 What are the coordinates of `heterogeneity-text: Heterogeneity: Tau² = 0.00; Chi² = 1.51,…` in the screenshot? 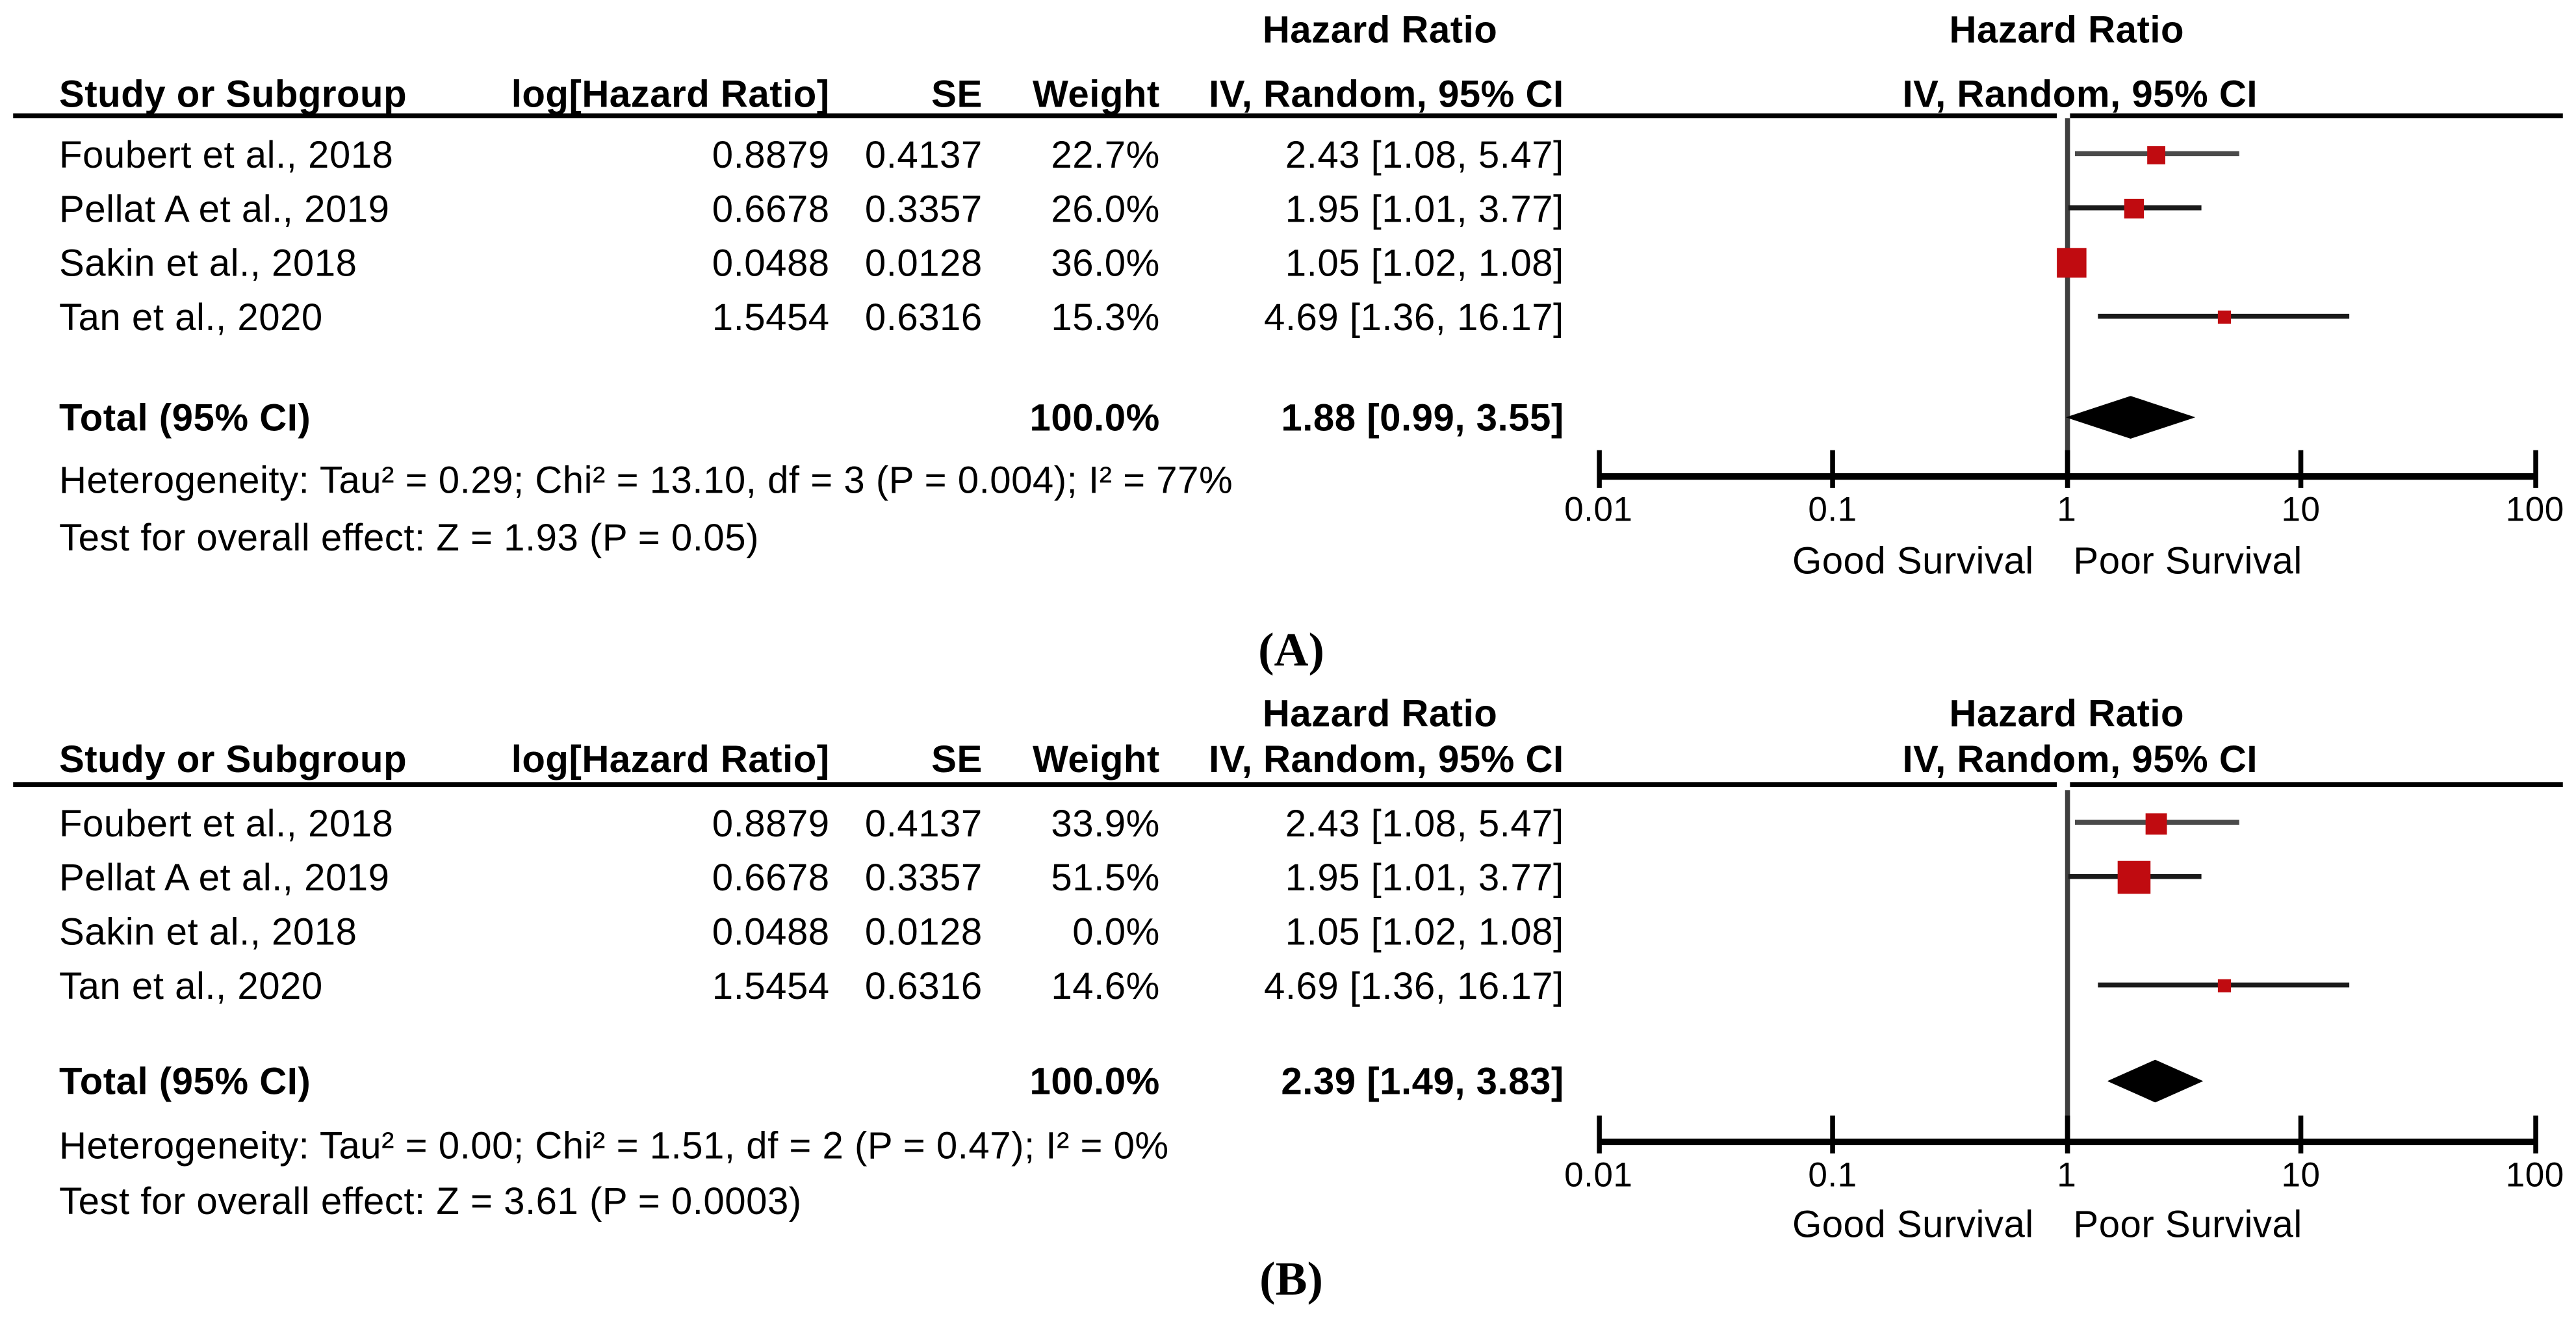 It's located at (614, 1145).